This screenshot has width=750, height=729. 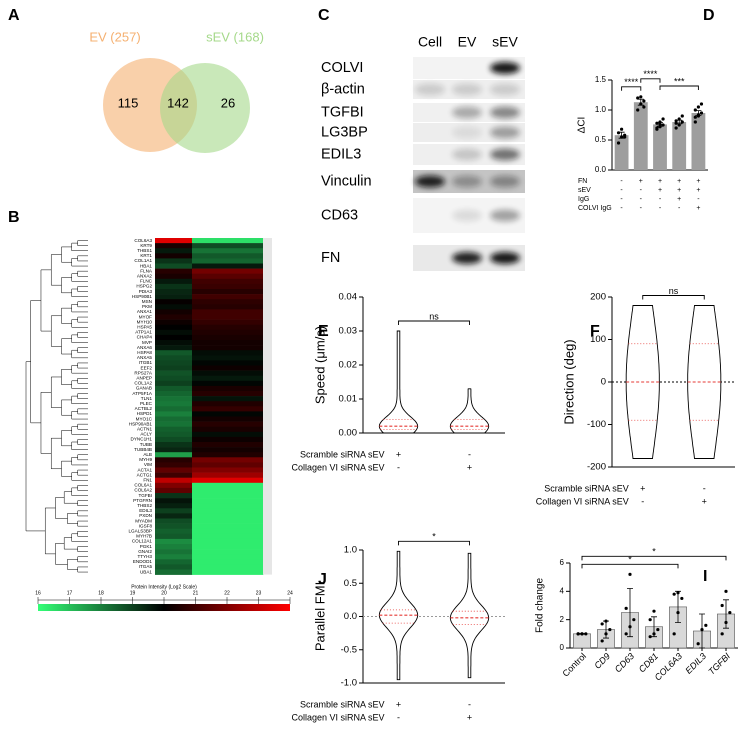 I want to click on row-label: ACTBL2, so click(x=144, y=408).